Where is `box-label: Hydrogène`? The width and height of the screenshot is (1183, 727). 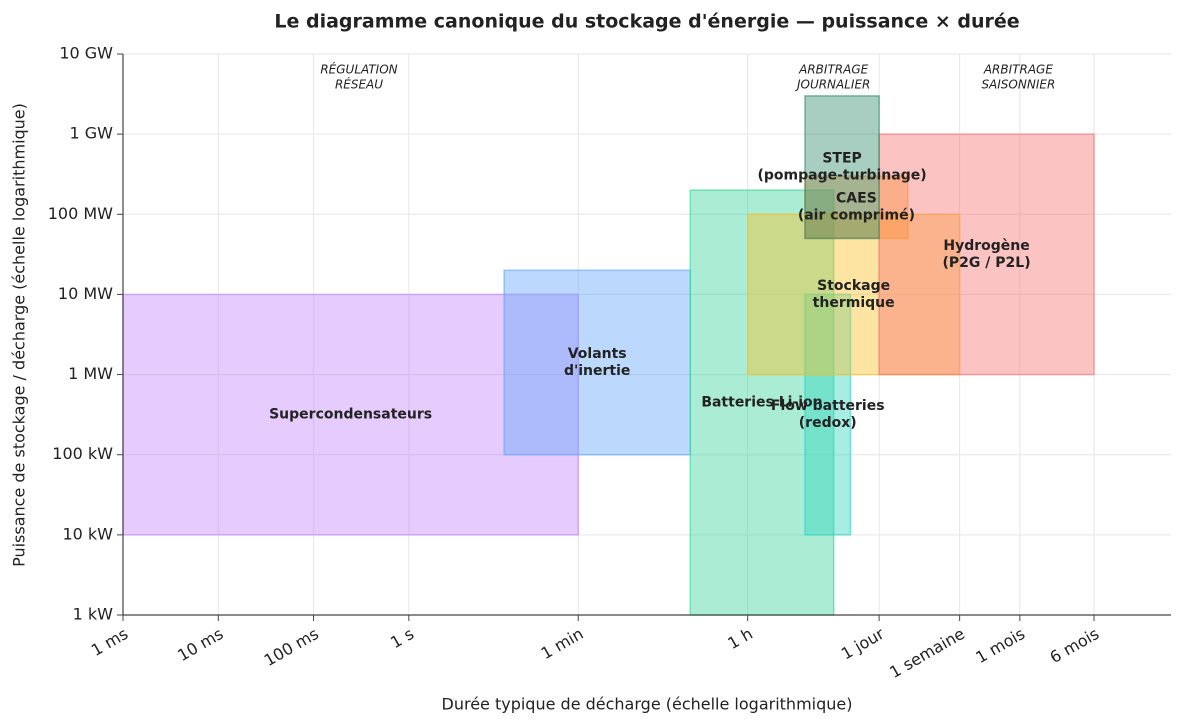 box-label: Hydrogène is located at coordinates (986, 246).